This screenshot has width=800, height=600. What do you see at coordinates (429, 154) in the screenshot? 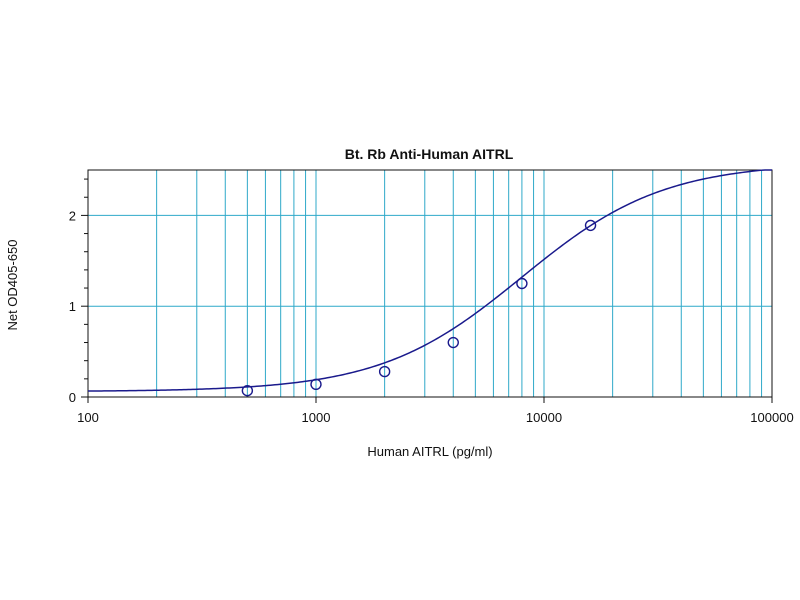
I see `chart-title: Bt. Rb Anti-Human AITRL` at bounding box center [429, 154].